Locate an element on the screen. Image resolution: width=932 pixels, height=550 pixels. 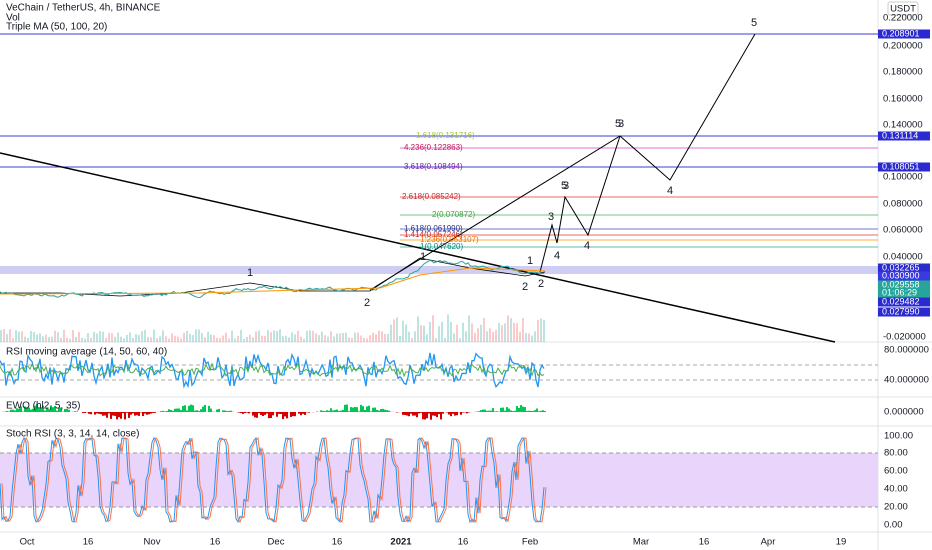
price-tag-label: 0.029558 is located at coordinates (901, 284).